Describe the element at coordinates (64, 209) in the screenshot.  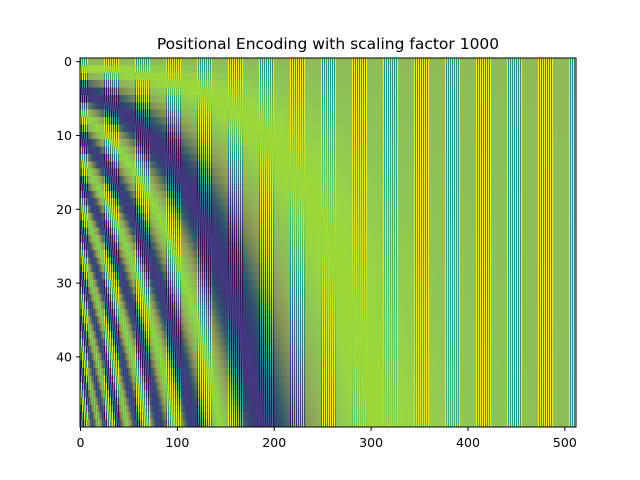
I see `y-tick-label: 20` at that location.